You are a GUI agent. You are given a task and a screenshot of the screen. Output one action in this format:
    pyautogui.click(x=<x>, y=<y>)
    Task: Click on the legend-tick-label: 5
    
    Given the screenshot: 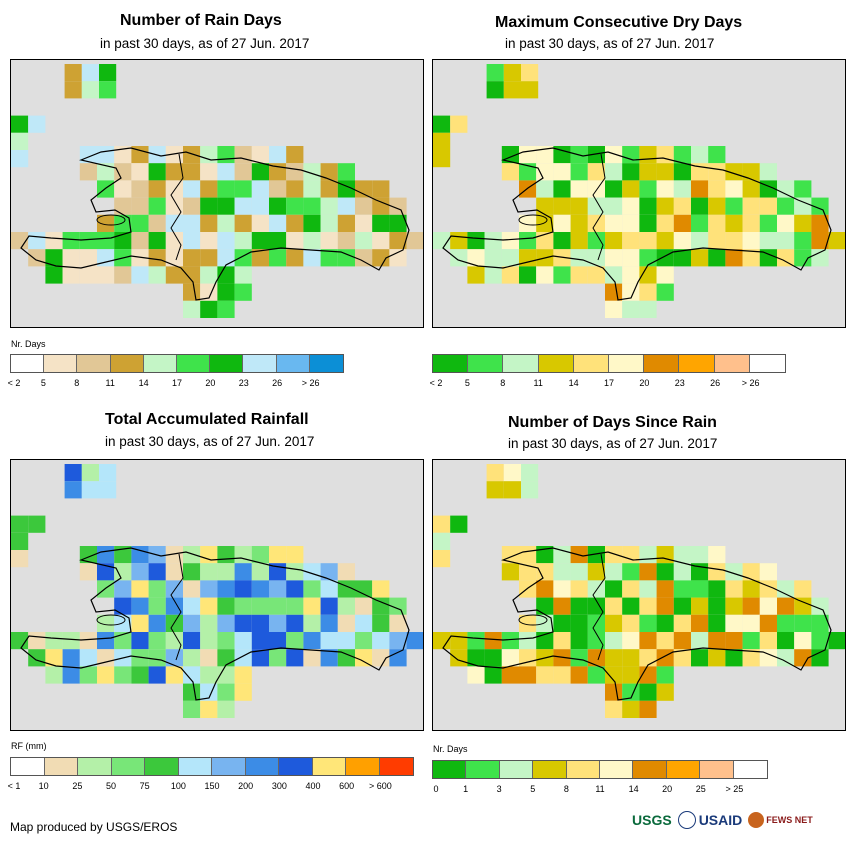 What is the action you would take?
    pyautogui.click(x=43, y=383)
    